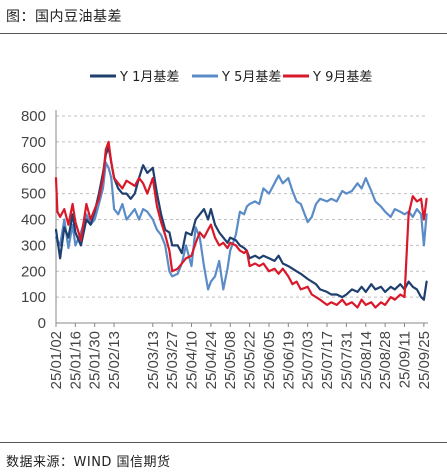  What do you see at coordinates (250, 360) in the screenshot?
I see `x-tick-label: 25/05/22` at bounding box center [250, 360].